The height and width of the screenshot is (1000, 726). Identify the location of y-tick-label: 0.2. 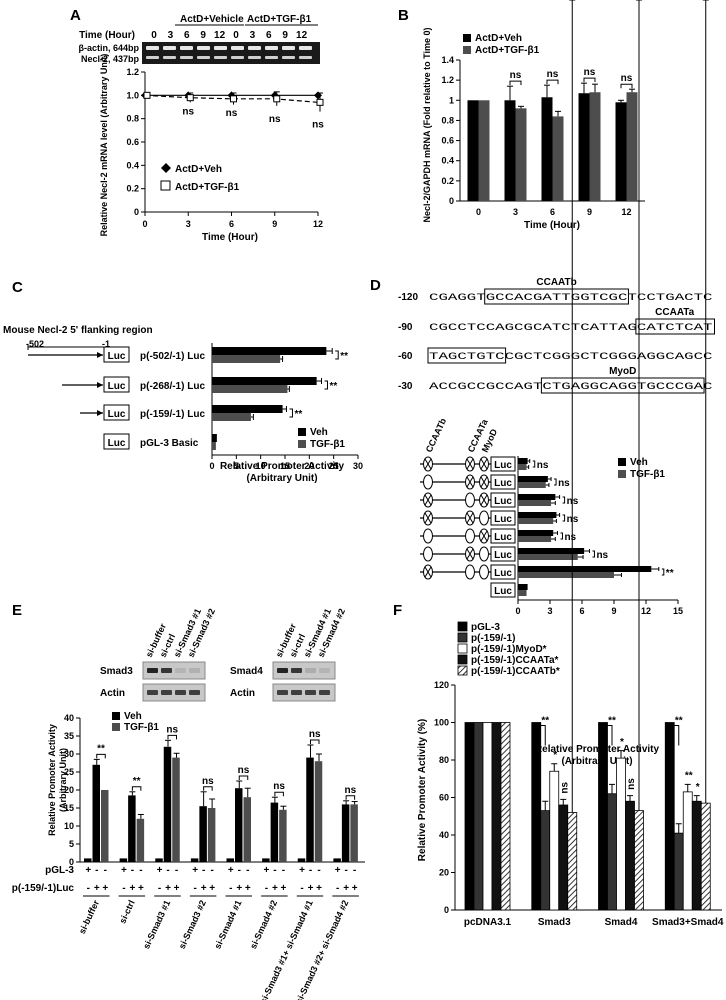
(447, 181).